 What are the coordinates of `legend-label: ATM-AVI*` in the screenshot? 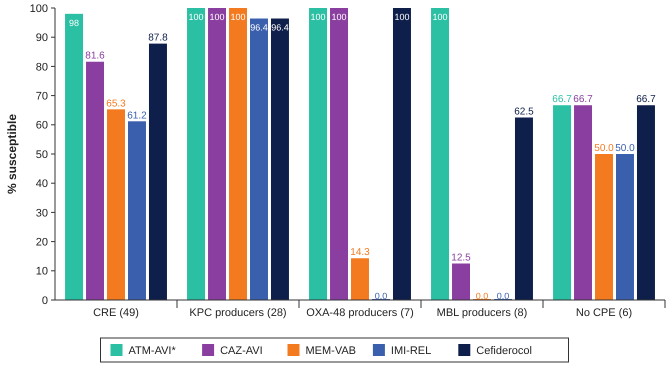 It's located at (152, 350).